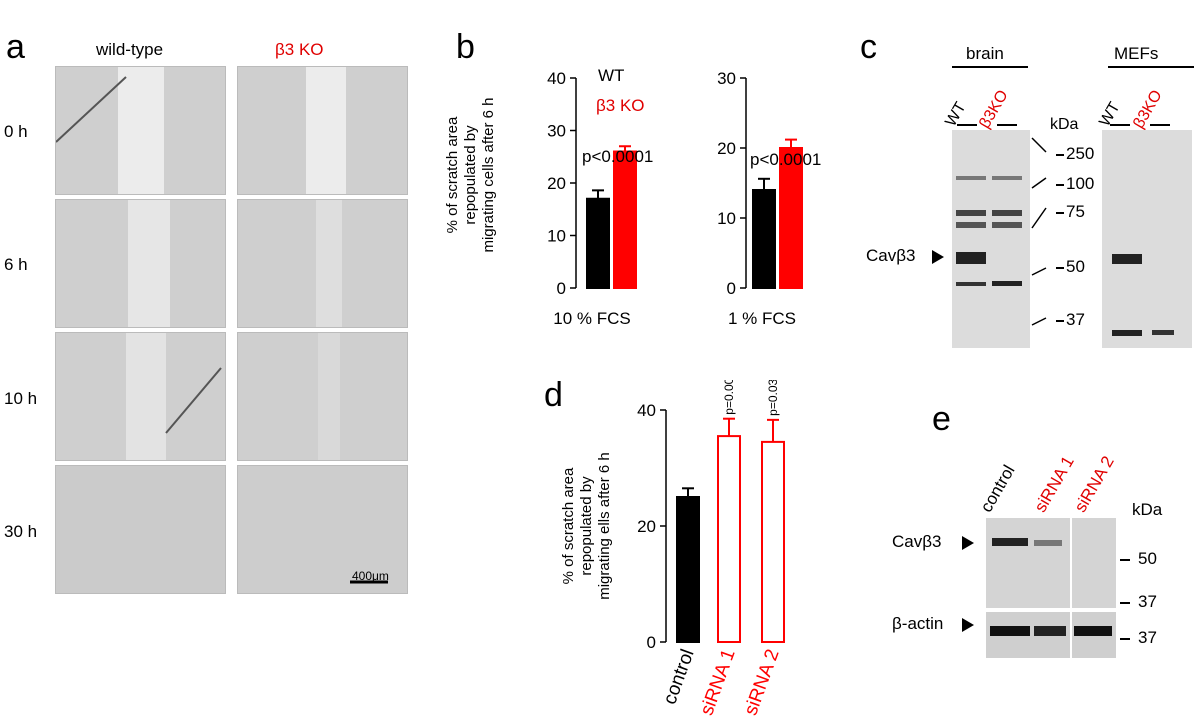 This screenshot has height=722, width=1200. I want to click on group-mefs-label: MEFs, so click(1136, 53).